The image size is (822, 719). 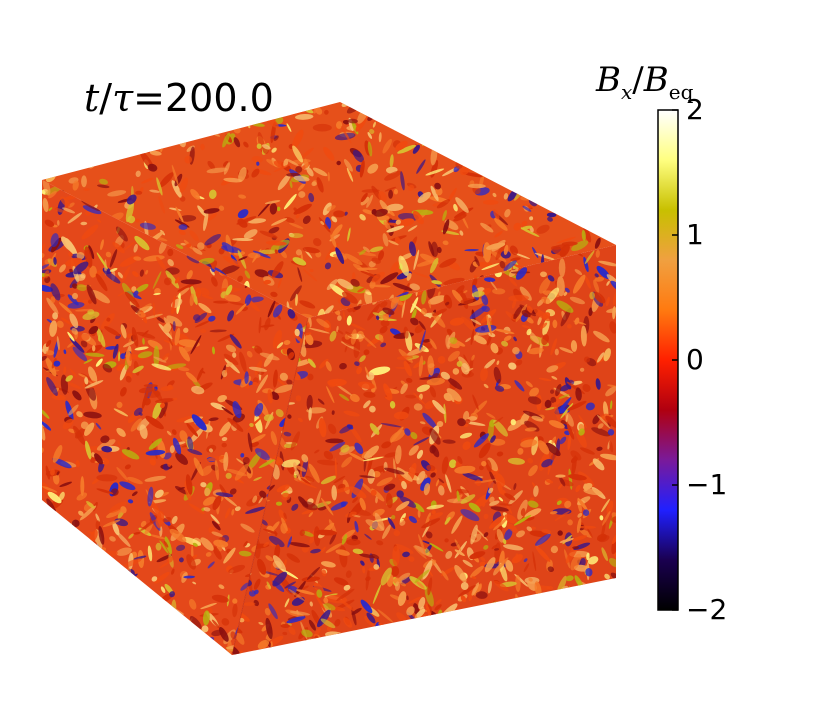 I want to click on cube-edge, so click(x=270, y=486).